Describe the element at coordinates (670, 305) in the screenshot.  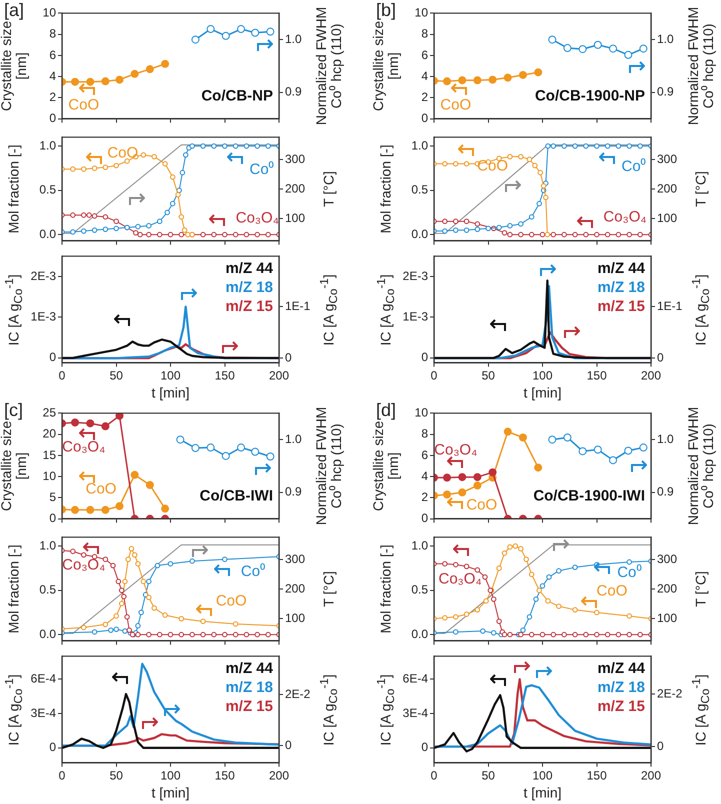
I see `y2-tick-label: 1E-1` at that location.